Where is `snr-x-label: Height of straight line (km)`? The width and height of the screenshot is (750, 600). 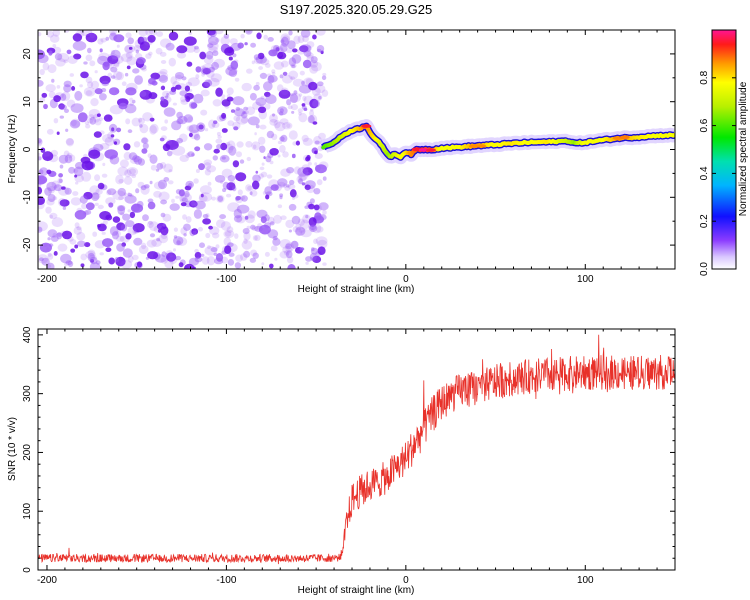
snr-x-label: Height of straight line (km) is located at coordinates (356, 590).